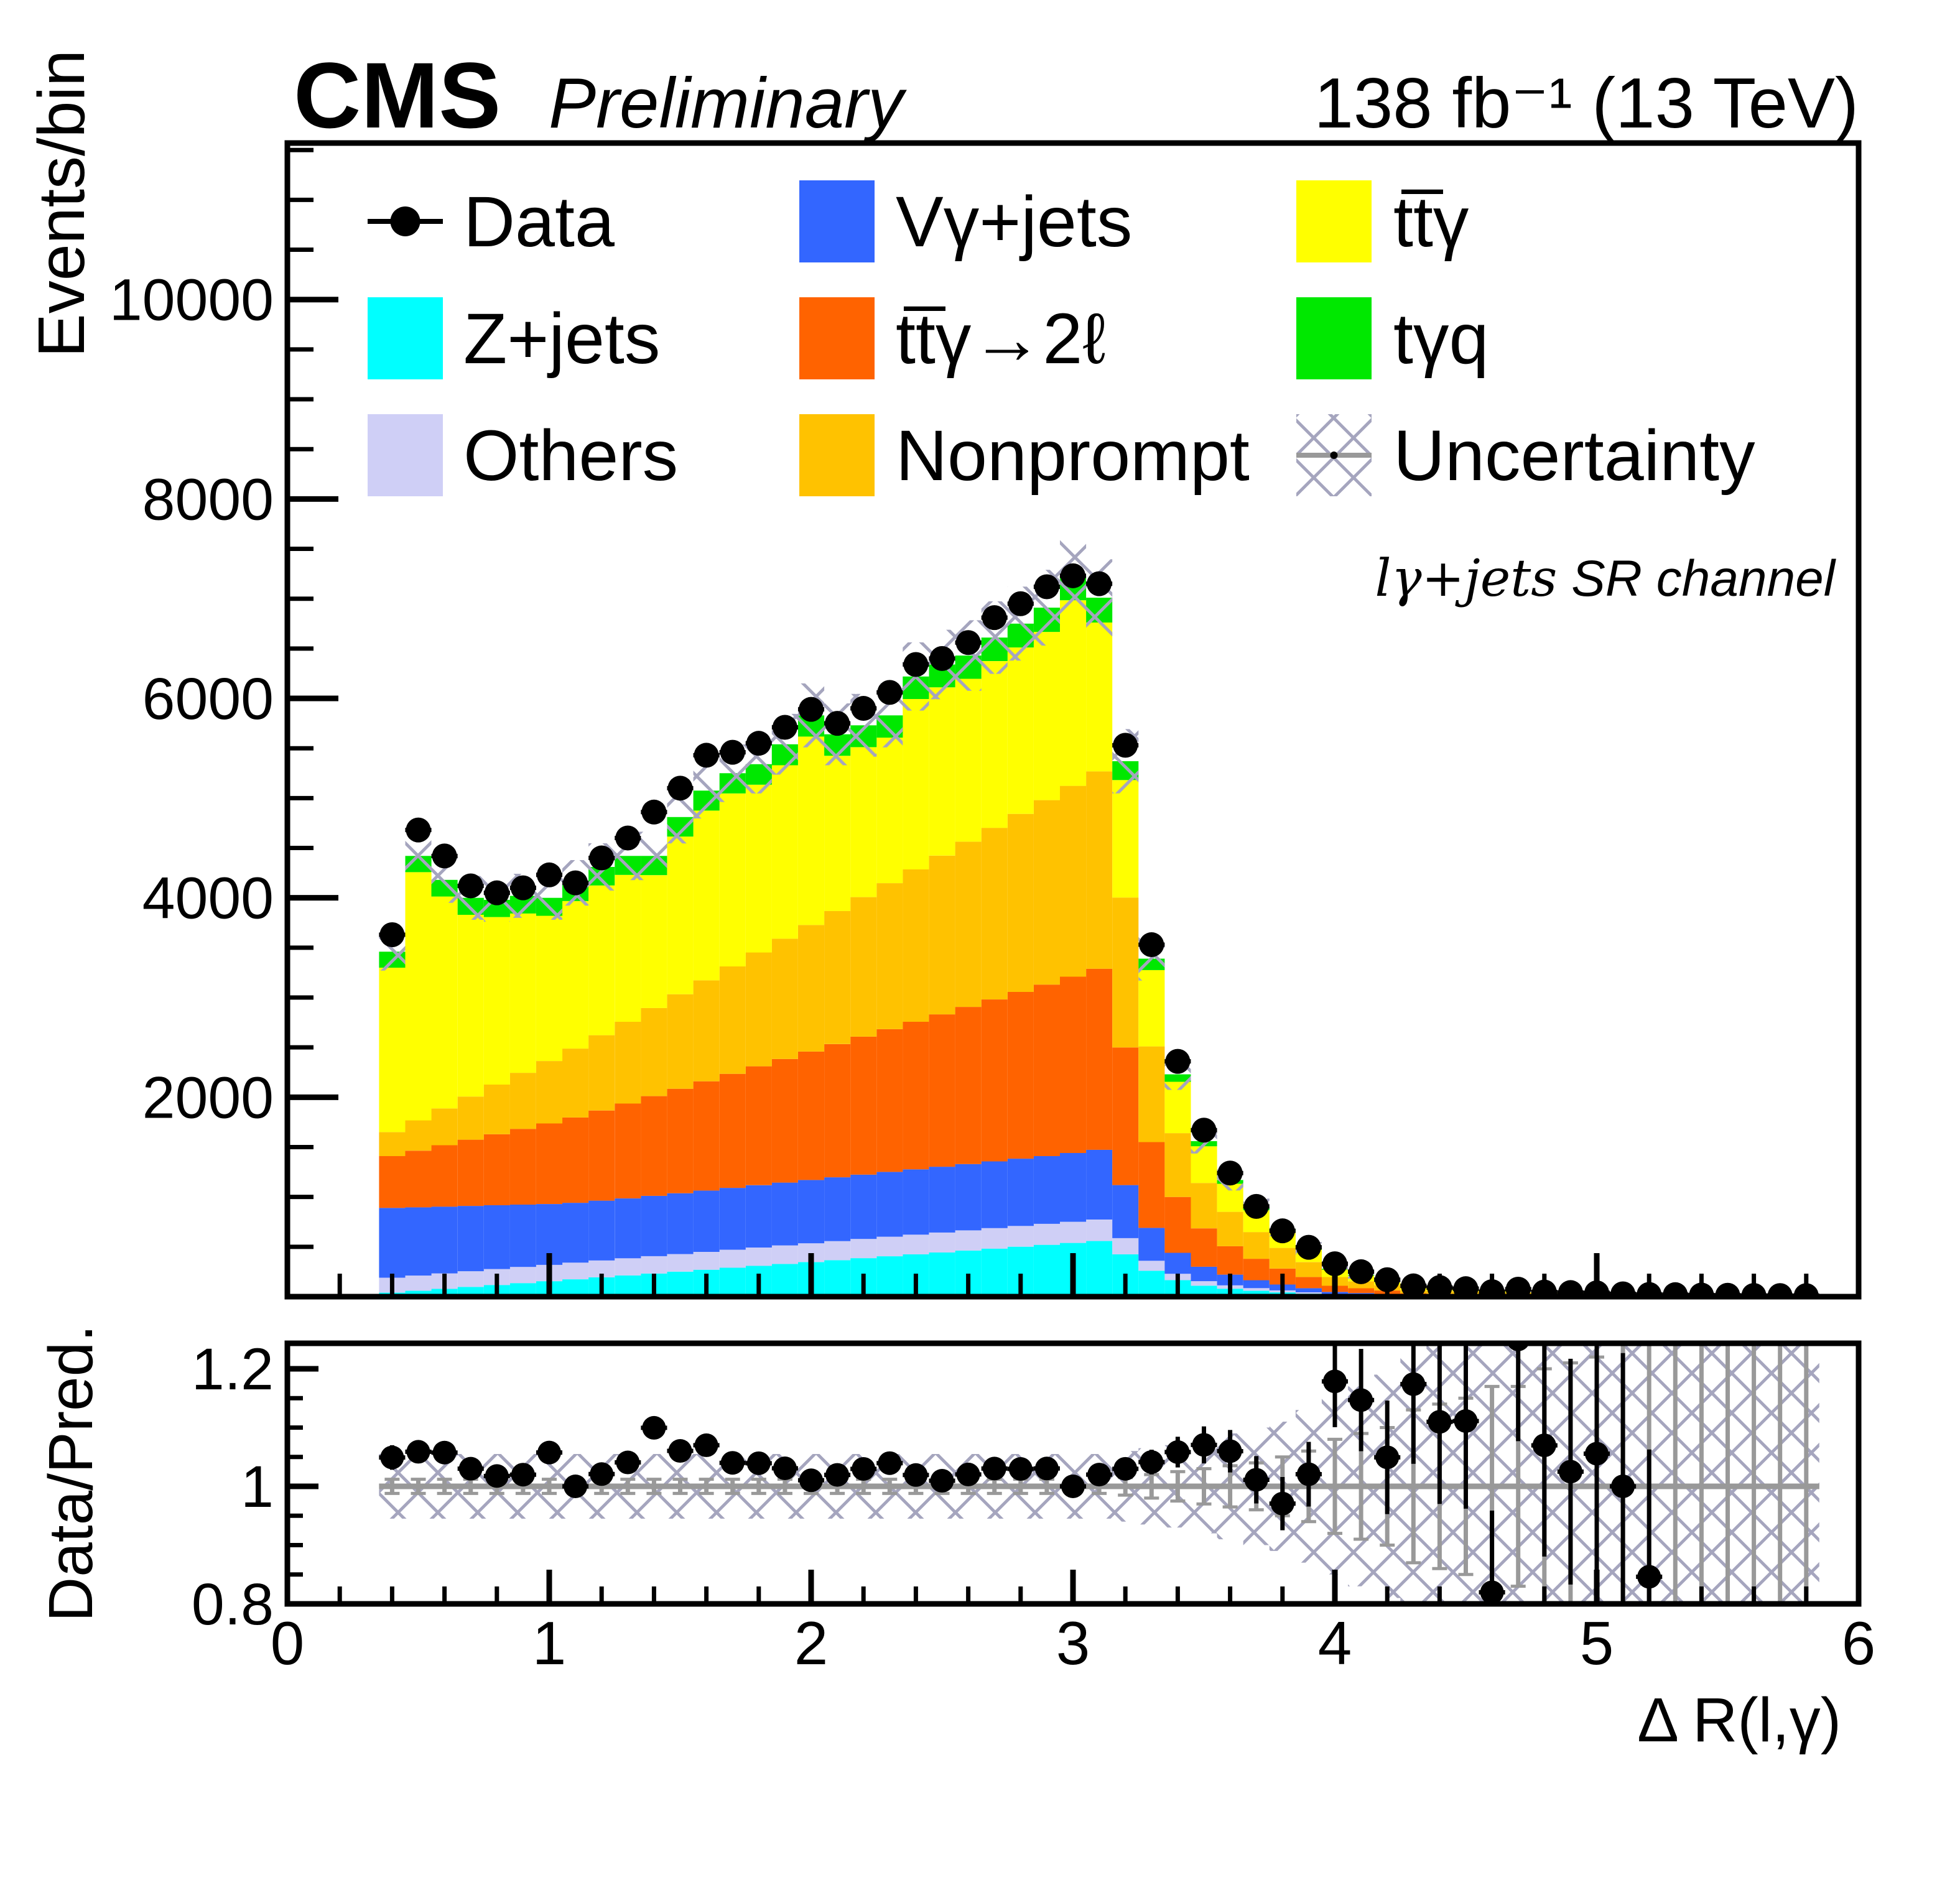 Image resolution: width=1960 pixels, height=1880 pixels. What do you see at coordinates (1431, 222) in the screenshot?
I see `legend-label: tt̅γ` at bounding box center [1431, 222].